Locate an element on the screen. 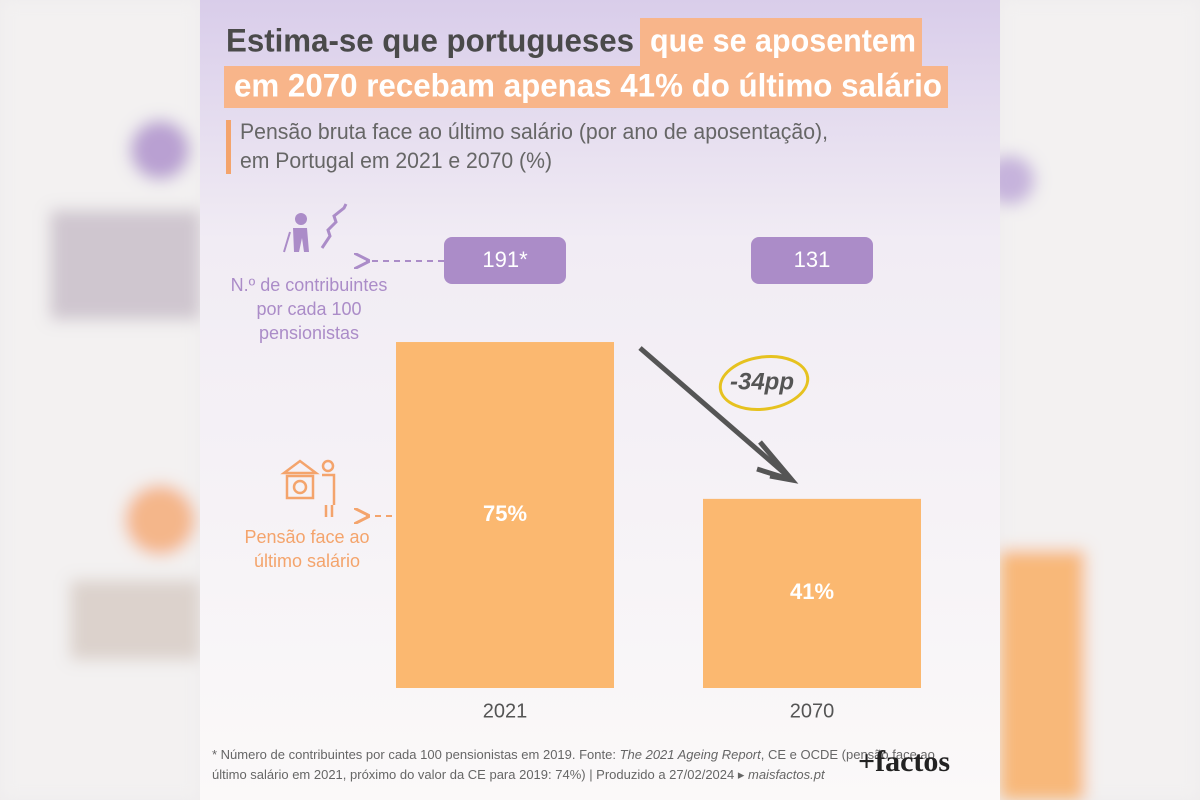  legend-label: N.º de contribuintes is located at coordinates (309, 285).